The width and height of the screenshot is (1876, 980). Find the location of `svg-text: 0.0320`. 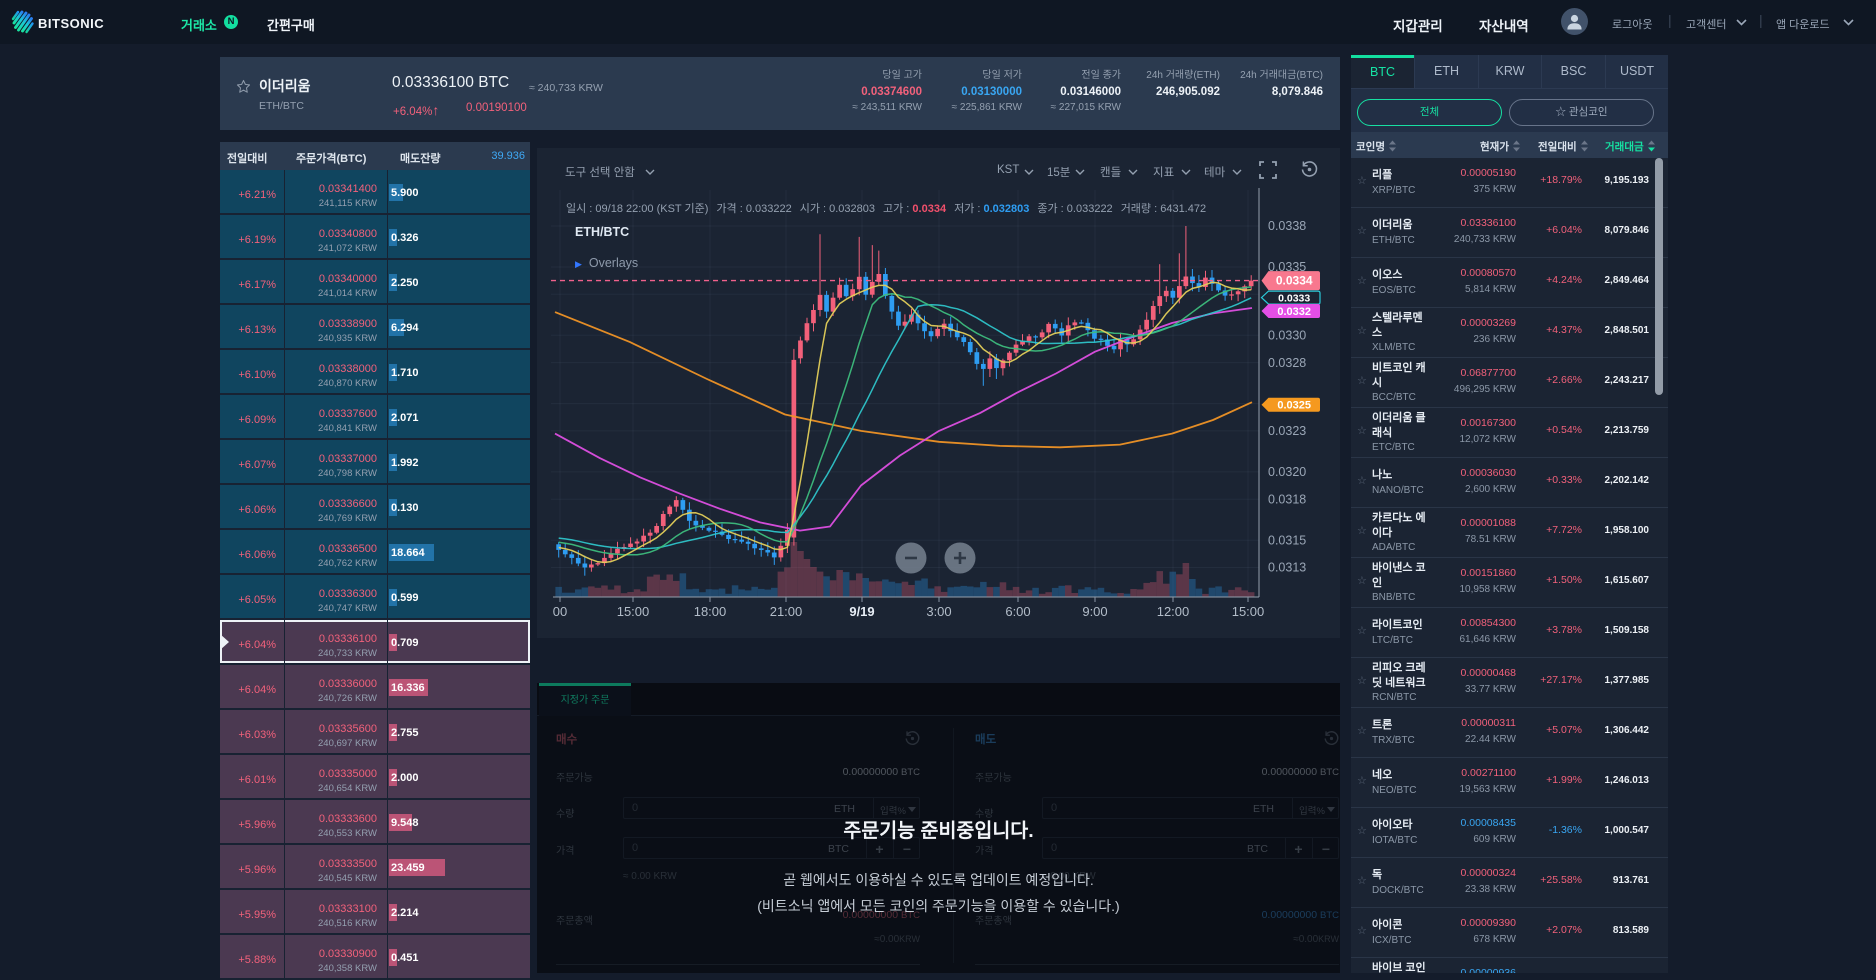

svg-text: 0.0320 is located at coordinates (1287, 472).